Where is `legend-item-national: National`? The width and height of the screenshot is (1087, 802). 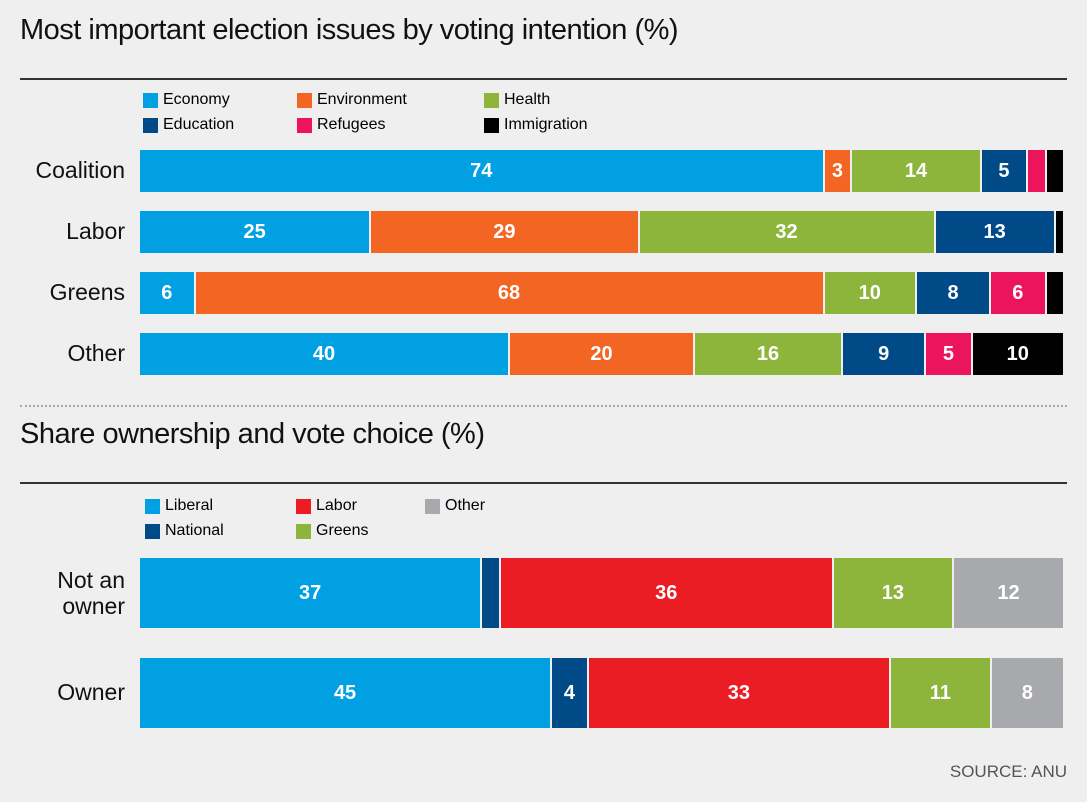 legend-item-national: National is located at coordinates (184, 531).